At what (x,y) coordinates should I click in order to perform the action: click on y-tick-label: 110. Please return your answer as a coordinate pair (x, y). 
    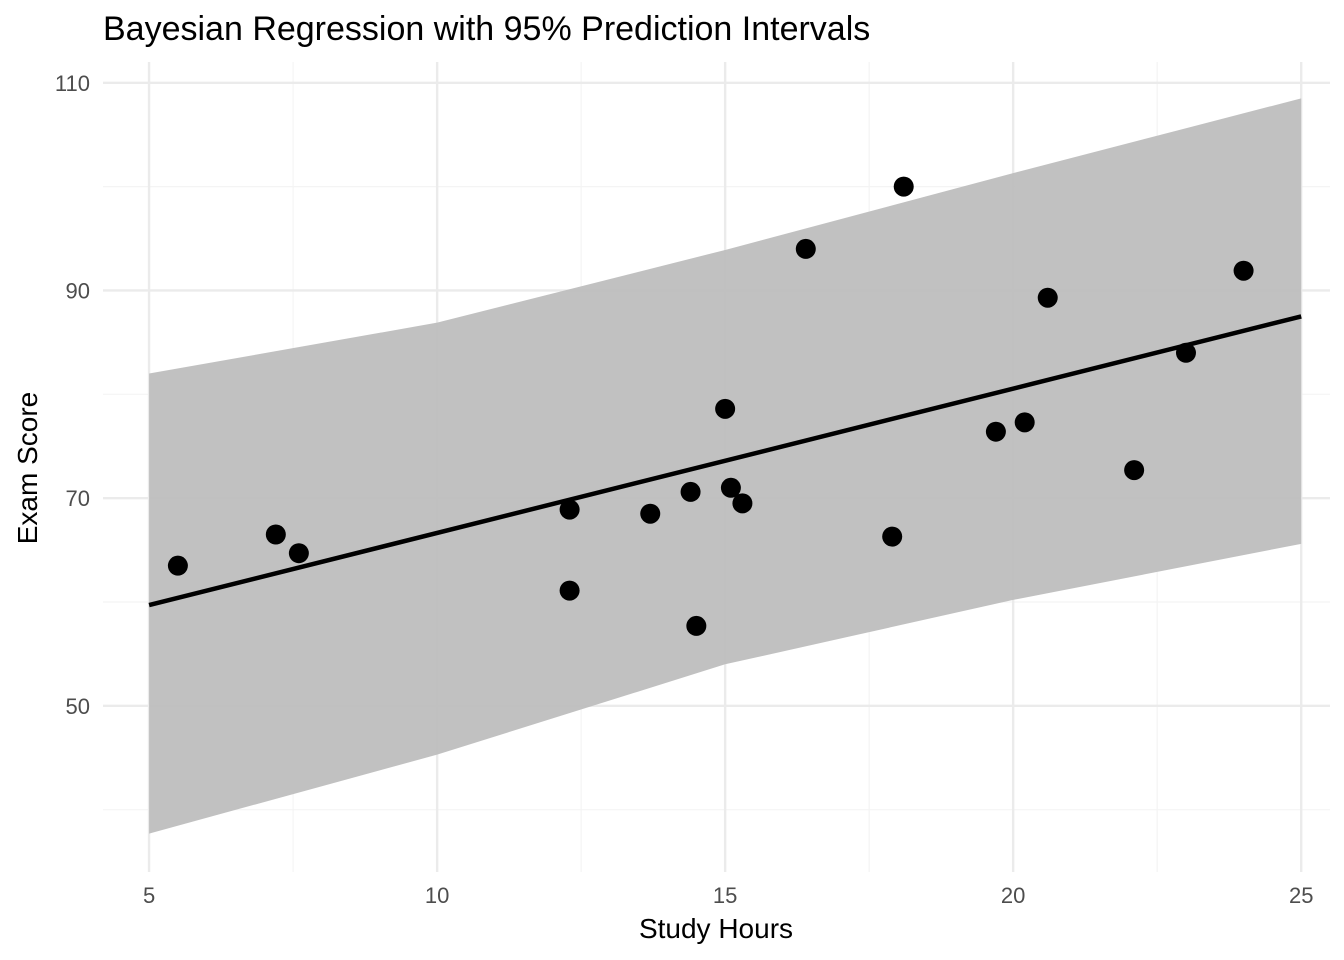
    Looking at the image, I should click on (72, 83).